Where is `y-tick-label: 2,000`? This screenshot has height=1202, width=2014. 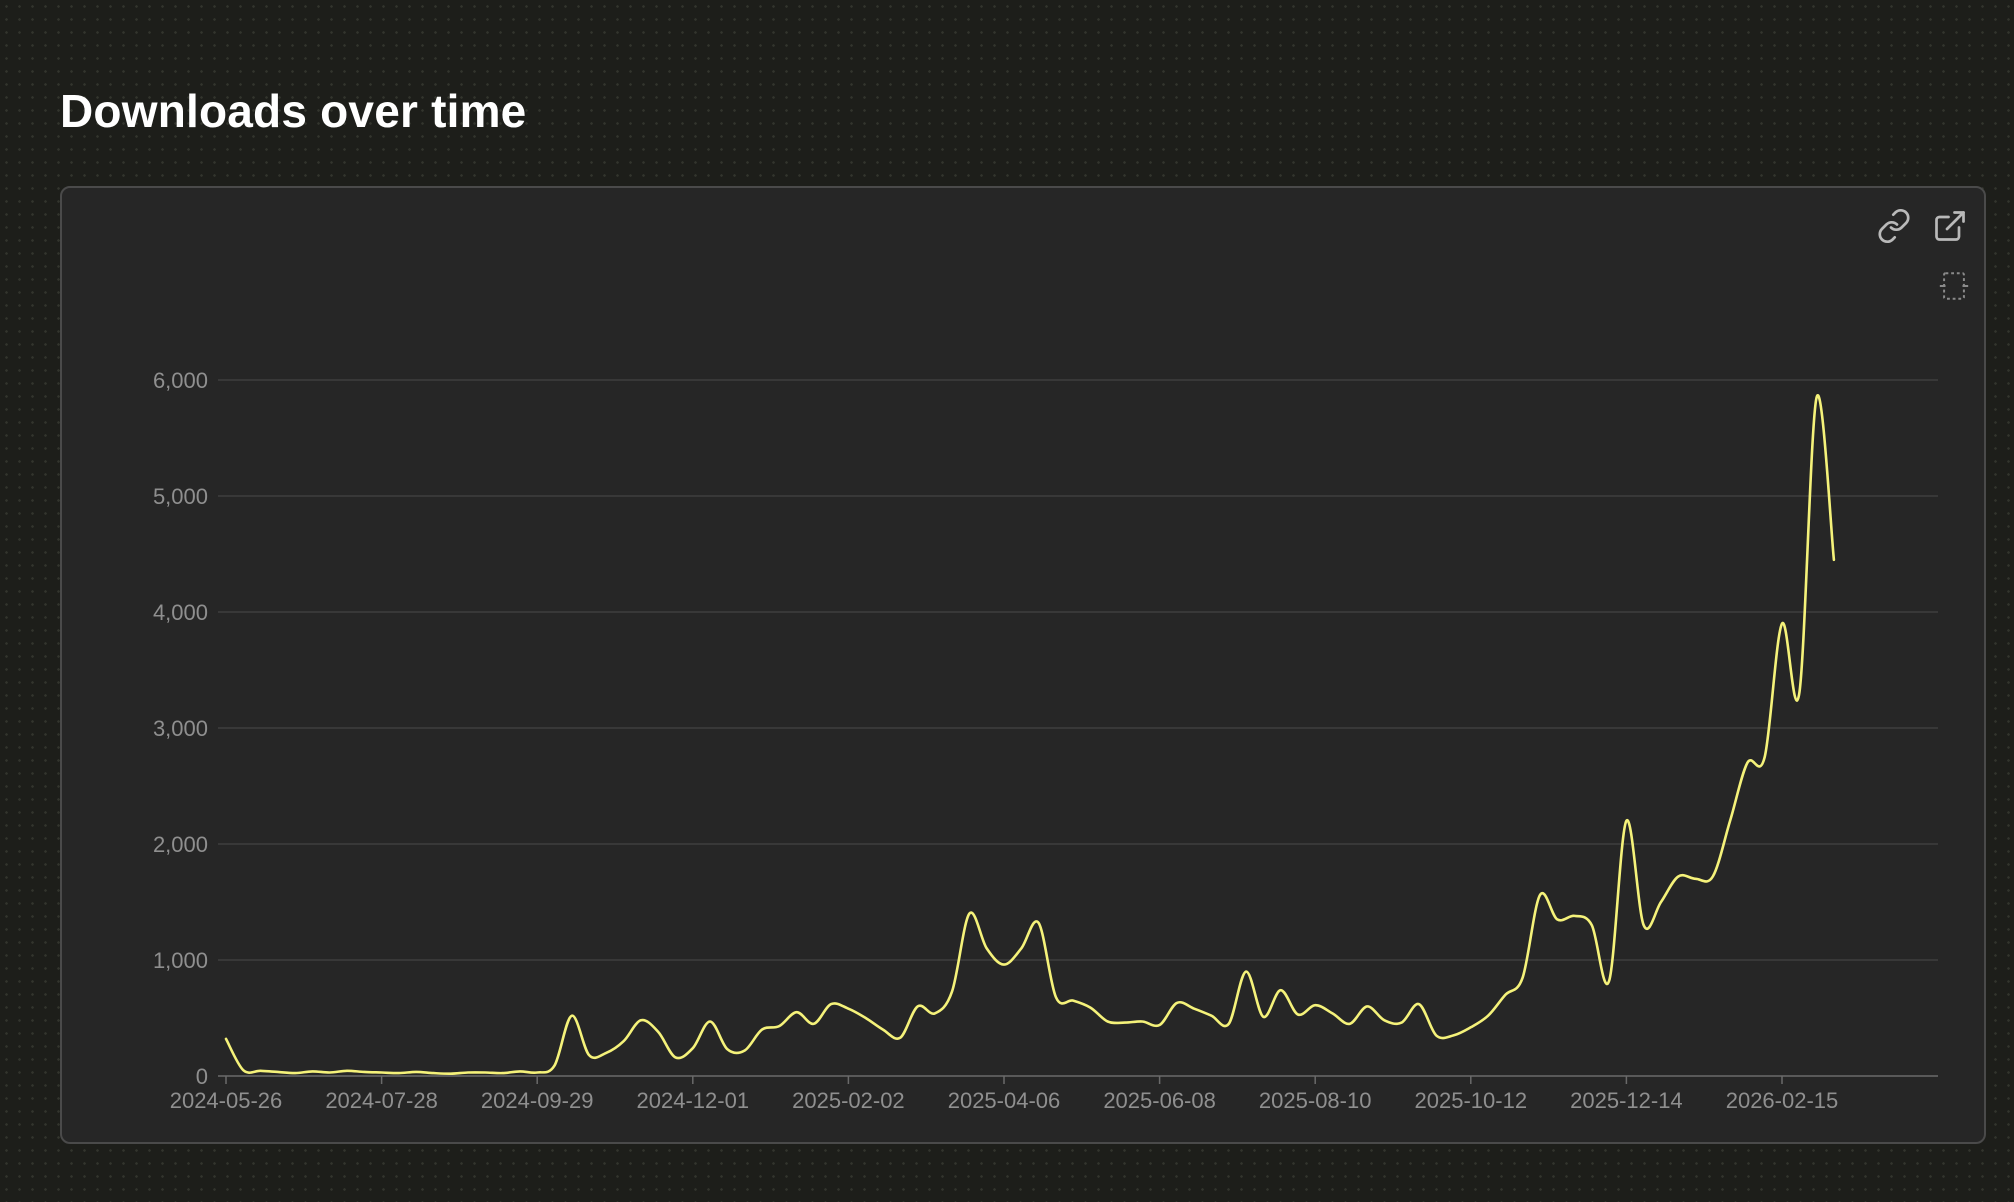 y-tick-label: 2,000 is located at coordinates (180, 844).